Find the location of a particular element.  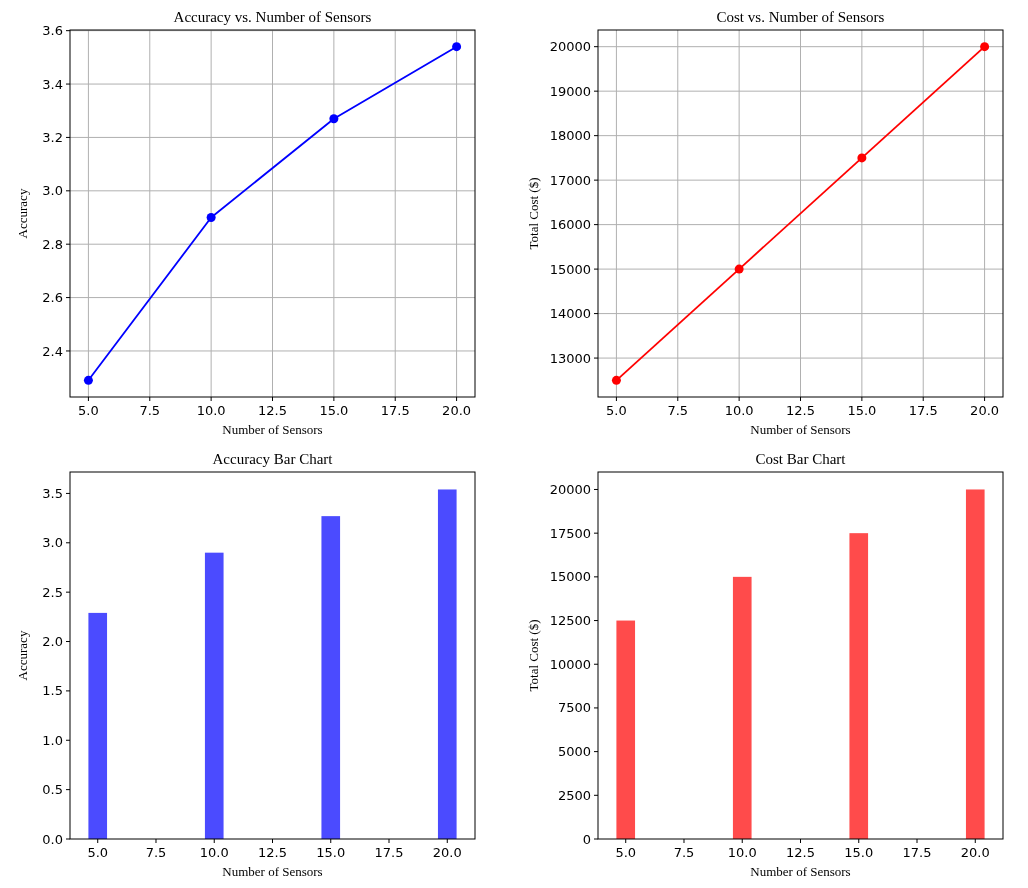

y-tick-label: 18000 is located at coordinates (570, 136).